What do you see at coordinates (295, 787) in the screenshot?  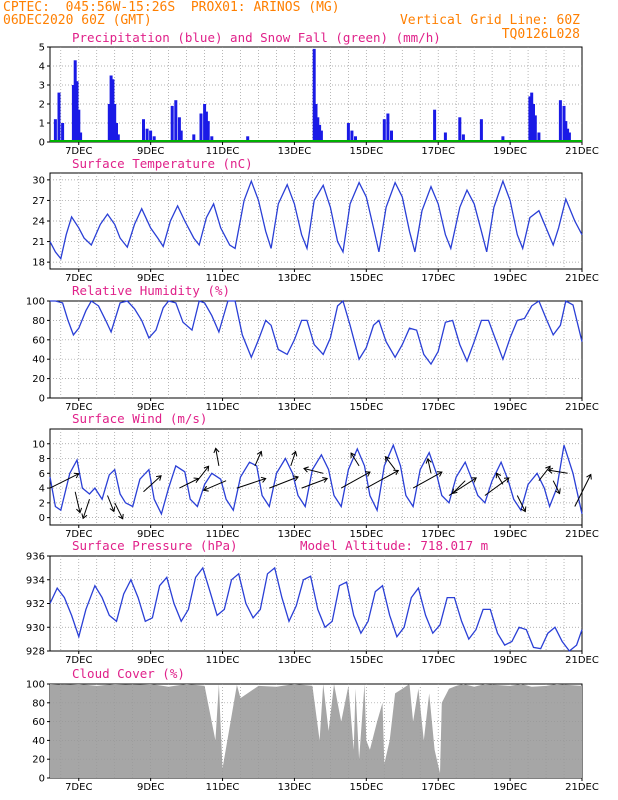 I see `cloud-xtick-label: 13DEC` at bounding box center [295, 787].